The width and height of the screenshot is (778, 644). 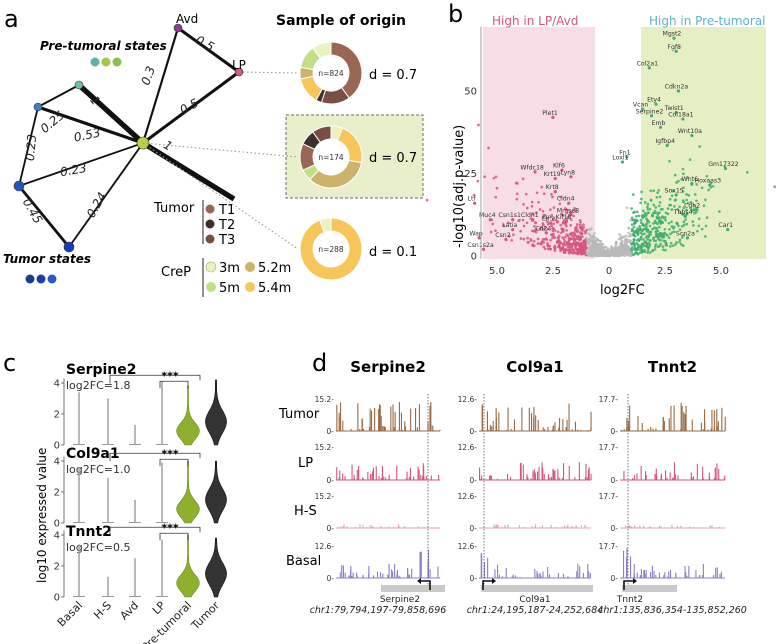 What do you see at coordinates (725, 225) in the screenshot?
I see `volcano-gene-label-20: Car1` at bounding box center [725, 225].